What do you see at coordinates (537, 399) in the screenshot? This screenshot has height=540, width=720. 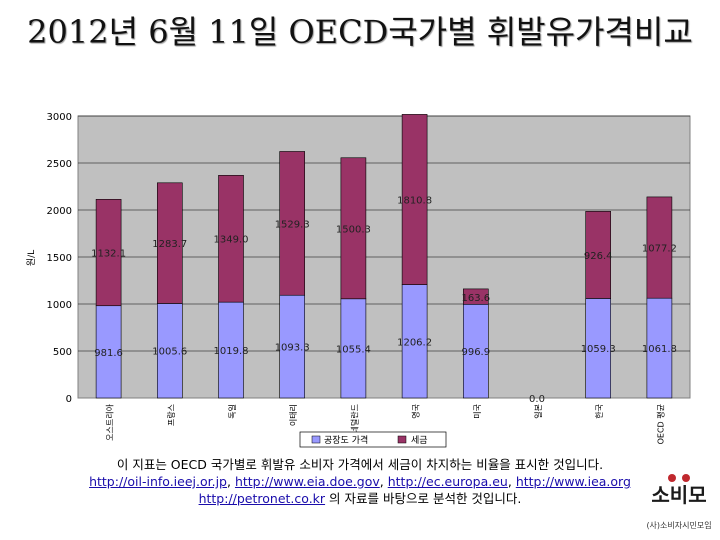 I see `data-label-factory-price: 0.0` at bounding box center [537, 399].